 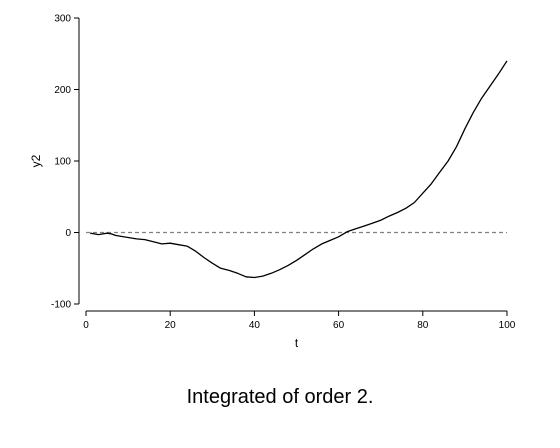 I want to click on y-tick-label: 100, so click(x=62, y=162).